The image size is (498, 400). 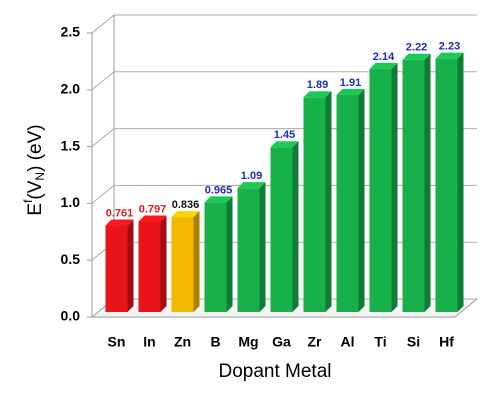 I want to click on y-label-mid: (V, so click(x=35, y=189).